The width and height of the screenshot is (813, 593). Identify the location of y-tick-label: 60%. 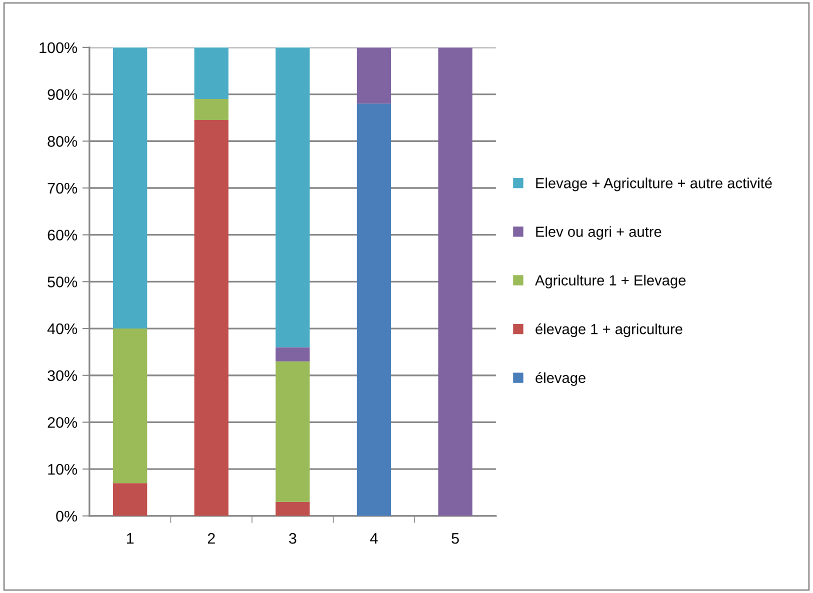
(63, 235).